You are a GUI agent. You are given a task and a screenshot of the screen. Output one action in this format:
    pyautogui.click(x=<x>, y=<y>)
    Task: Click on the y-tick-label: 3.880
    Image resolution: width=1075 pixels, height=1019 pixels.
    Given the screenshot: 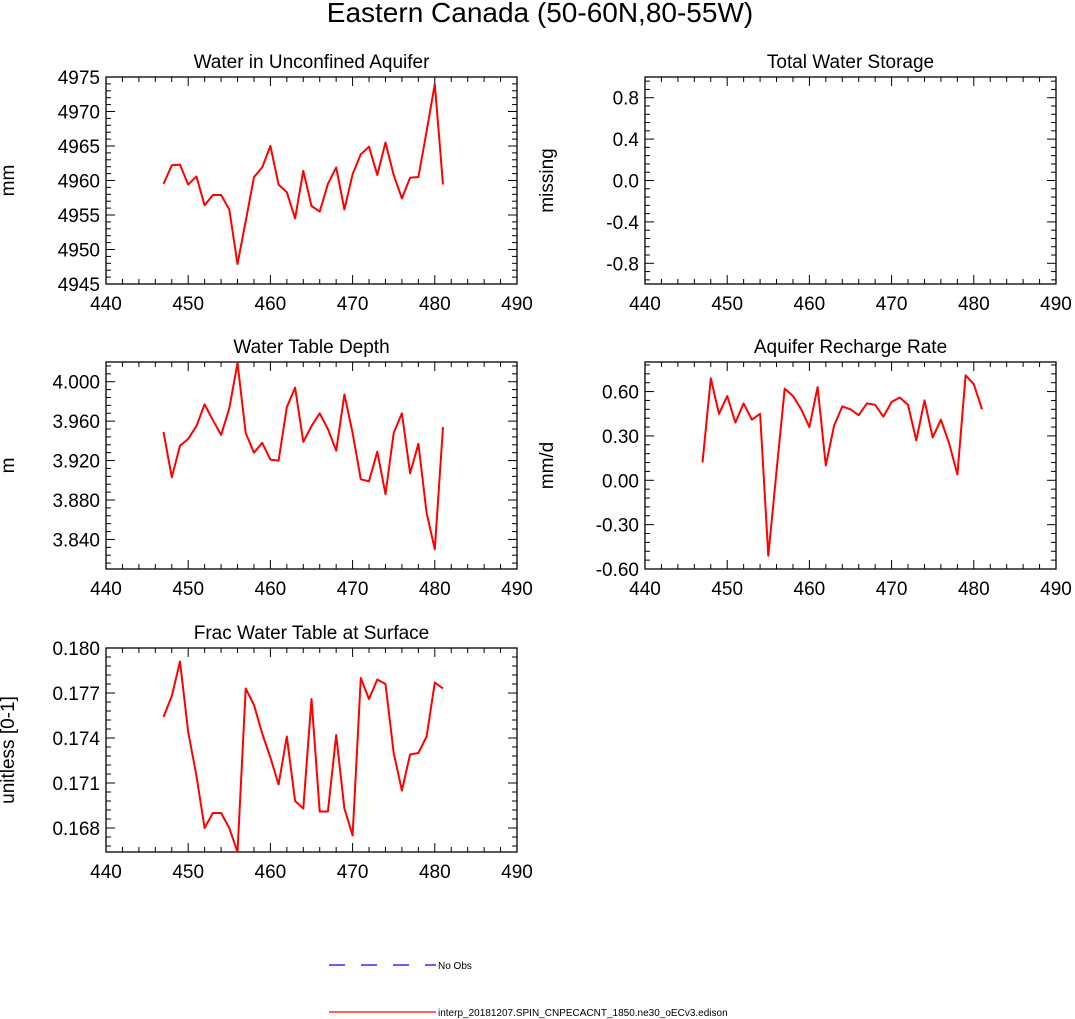 What is the action you would take?
    pyautogui.click(x=76, y=501)
    